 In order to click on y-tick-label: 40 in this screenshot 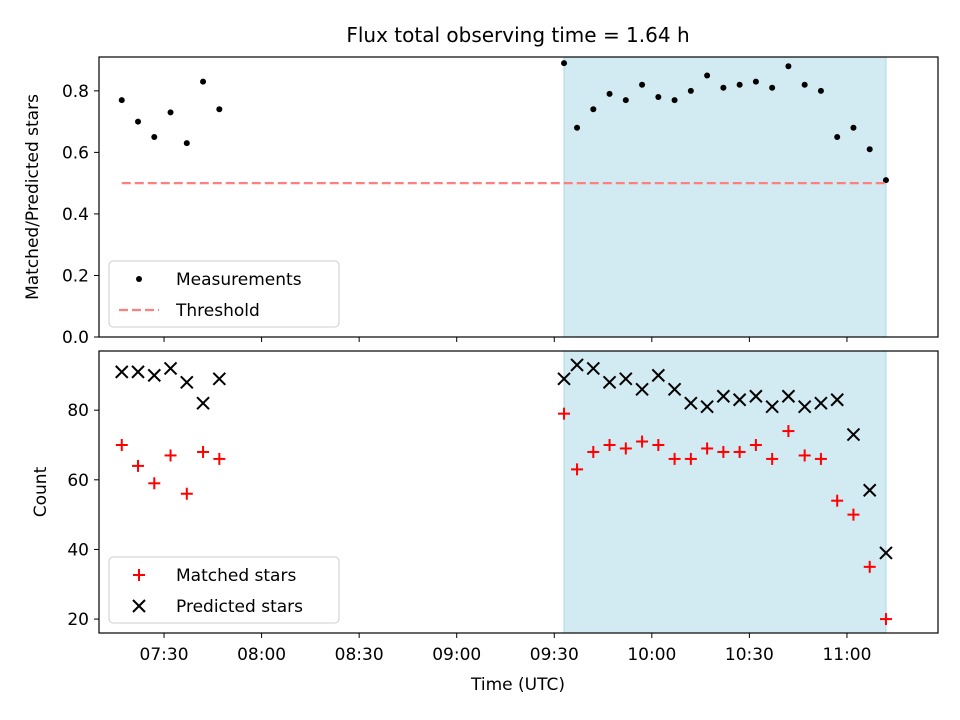, I will do `click(78, 550)`.